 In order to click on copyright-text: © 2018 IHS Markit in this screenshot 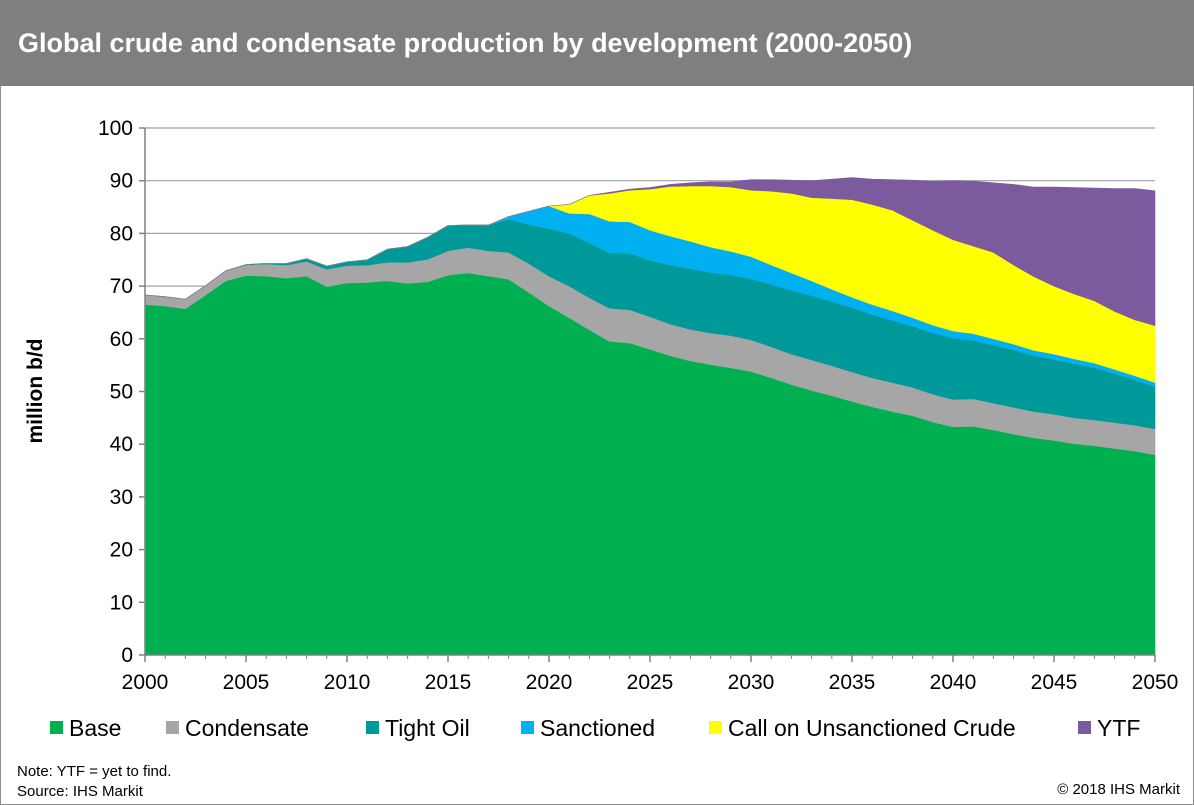, I will do `click(1118, 789)`.